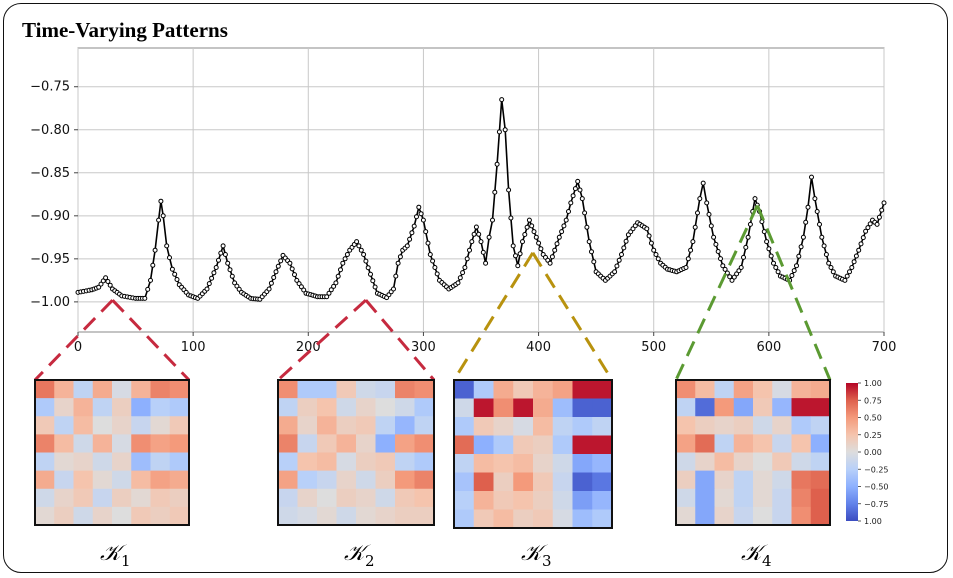 This screenshot has height=578, width=953. I want to click on heatmap-border, so click(356, 452).